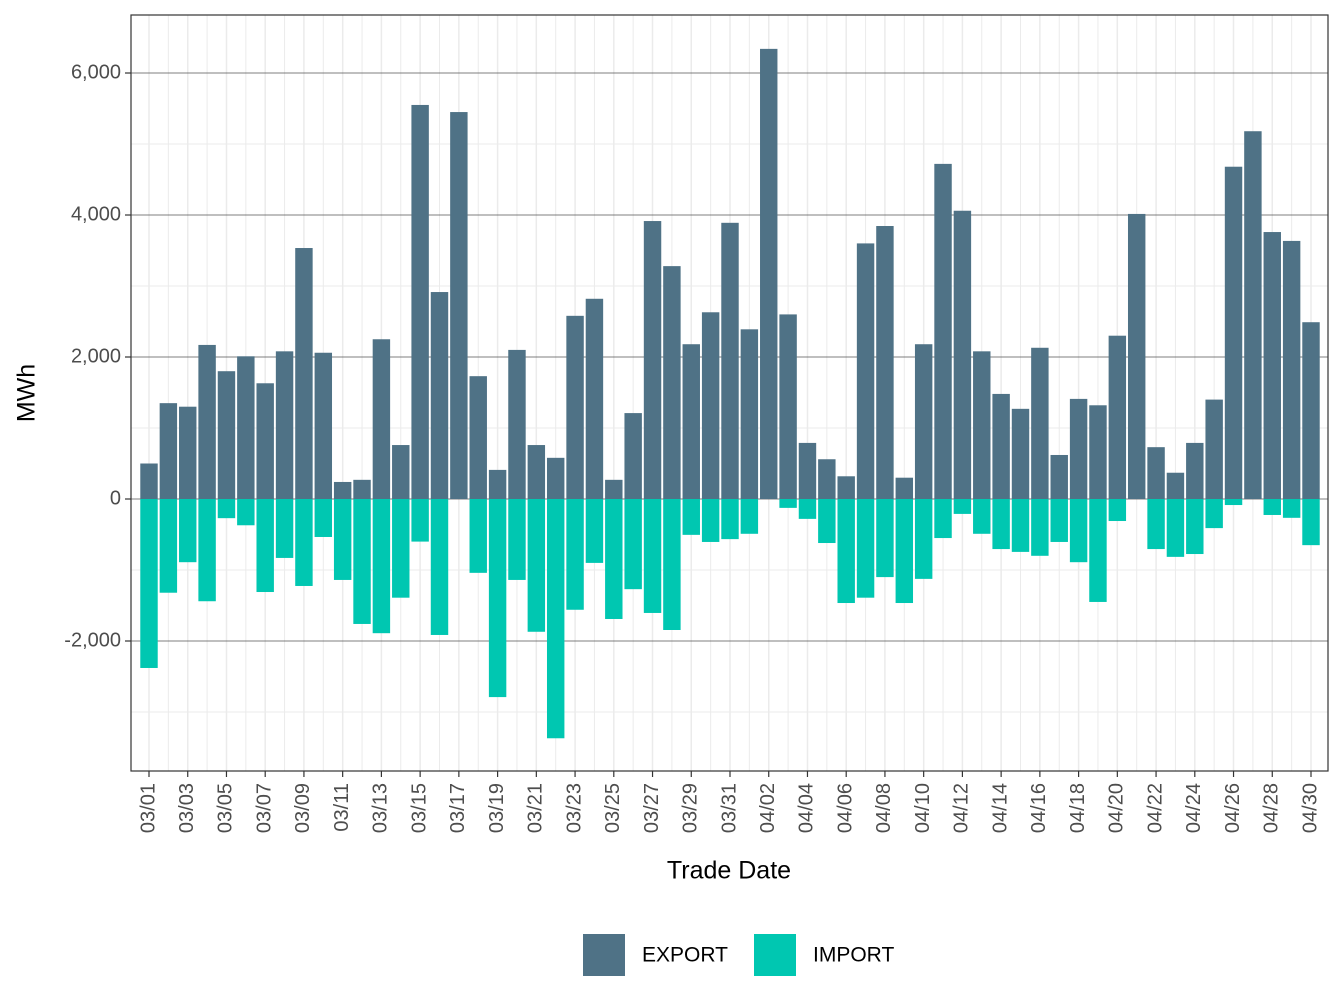  Describe the element at coordinates (845, 808) in the screenshot. I see `x-tick-label: 04/06` at that location.